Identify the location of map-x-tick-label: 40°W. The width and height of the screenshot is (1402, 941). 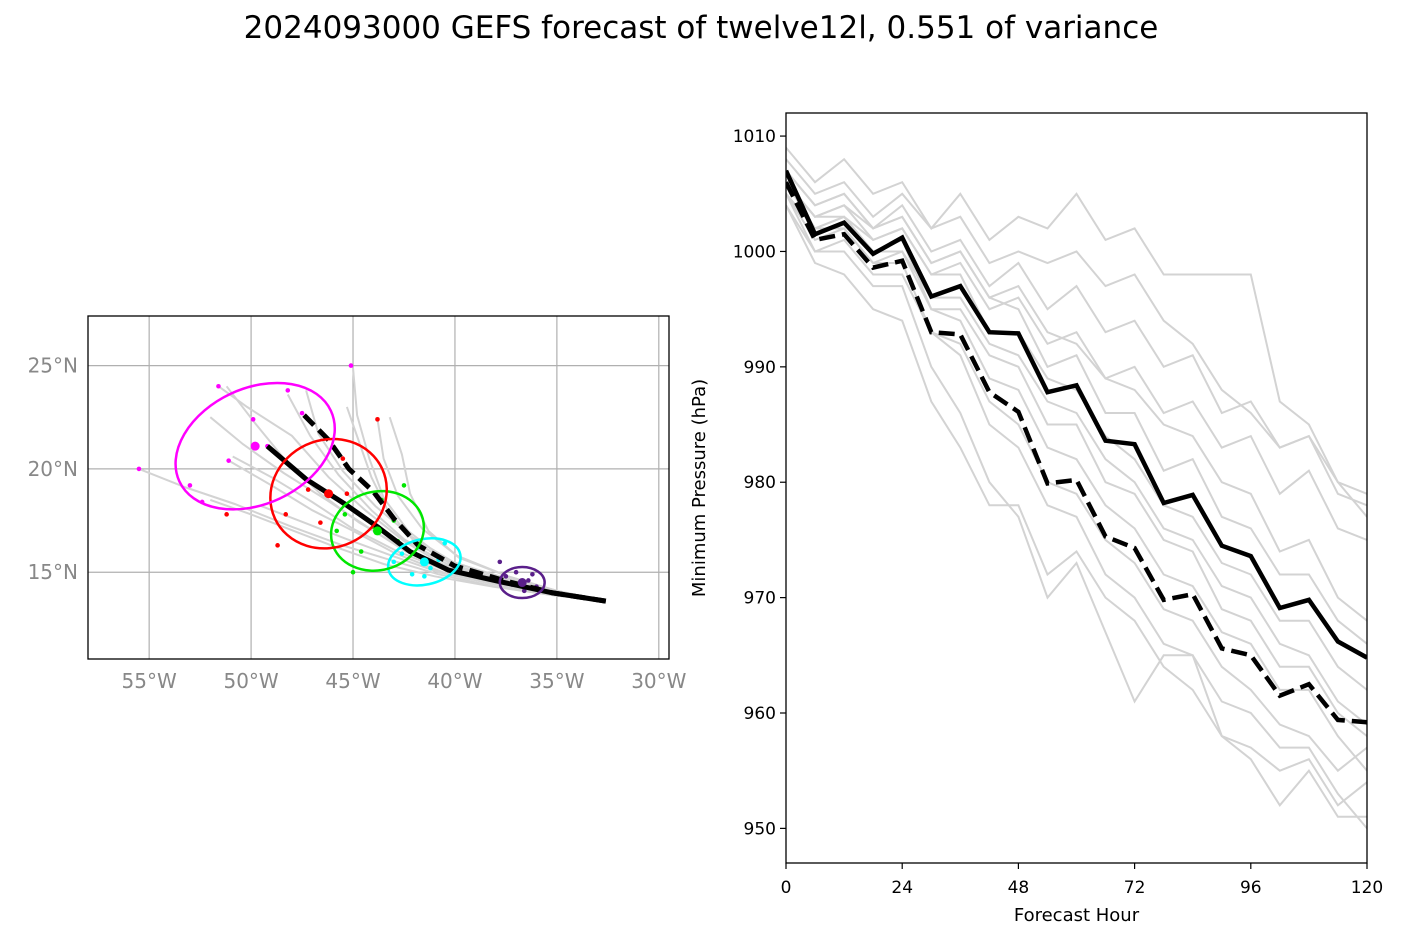
(454, 681).